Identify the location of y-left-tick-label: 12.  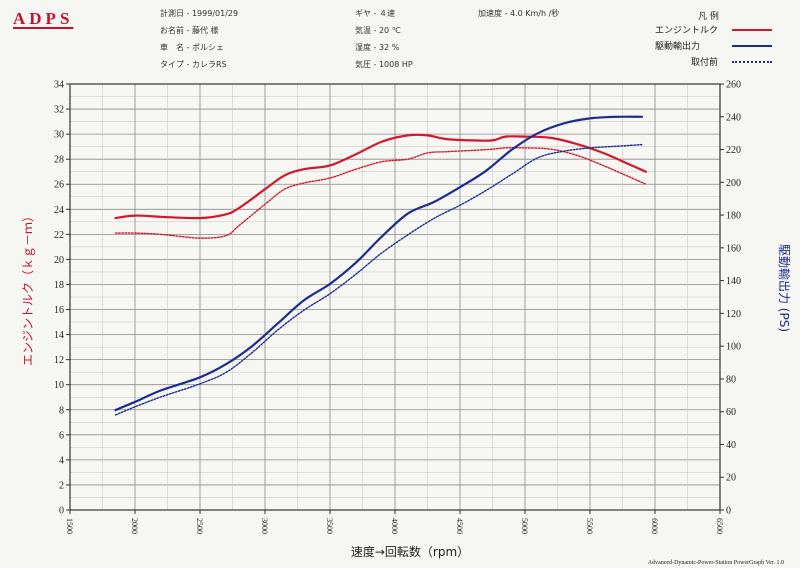
(59, 360).